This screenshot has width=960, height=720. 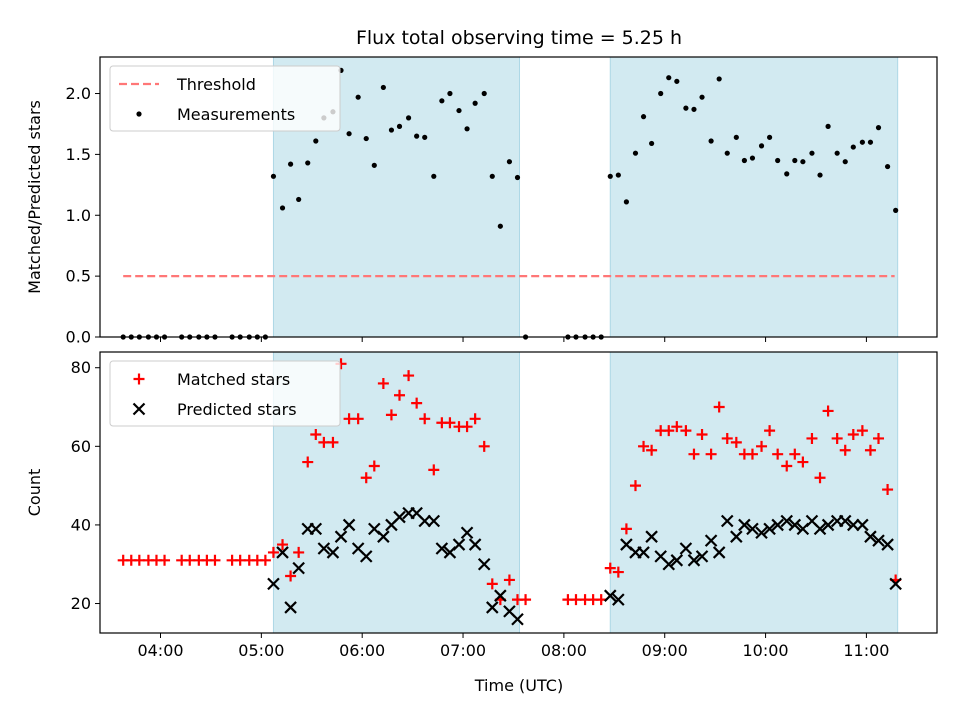 I want to click on legend-label: Measurements, so click(x=236, y=114).